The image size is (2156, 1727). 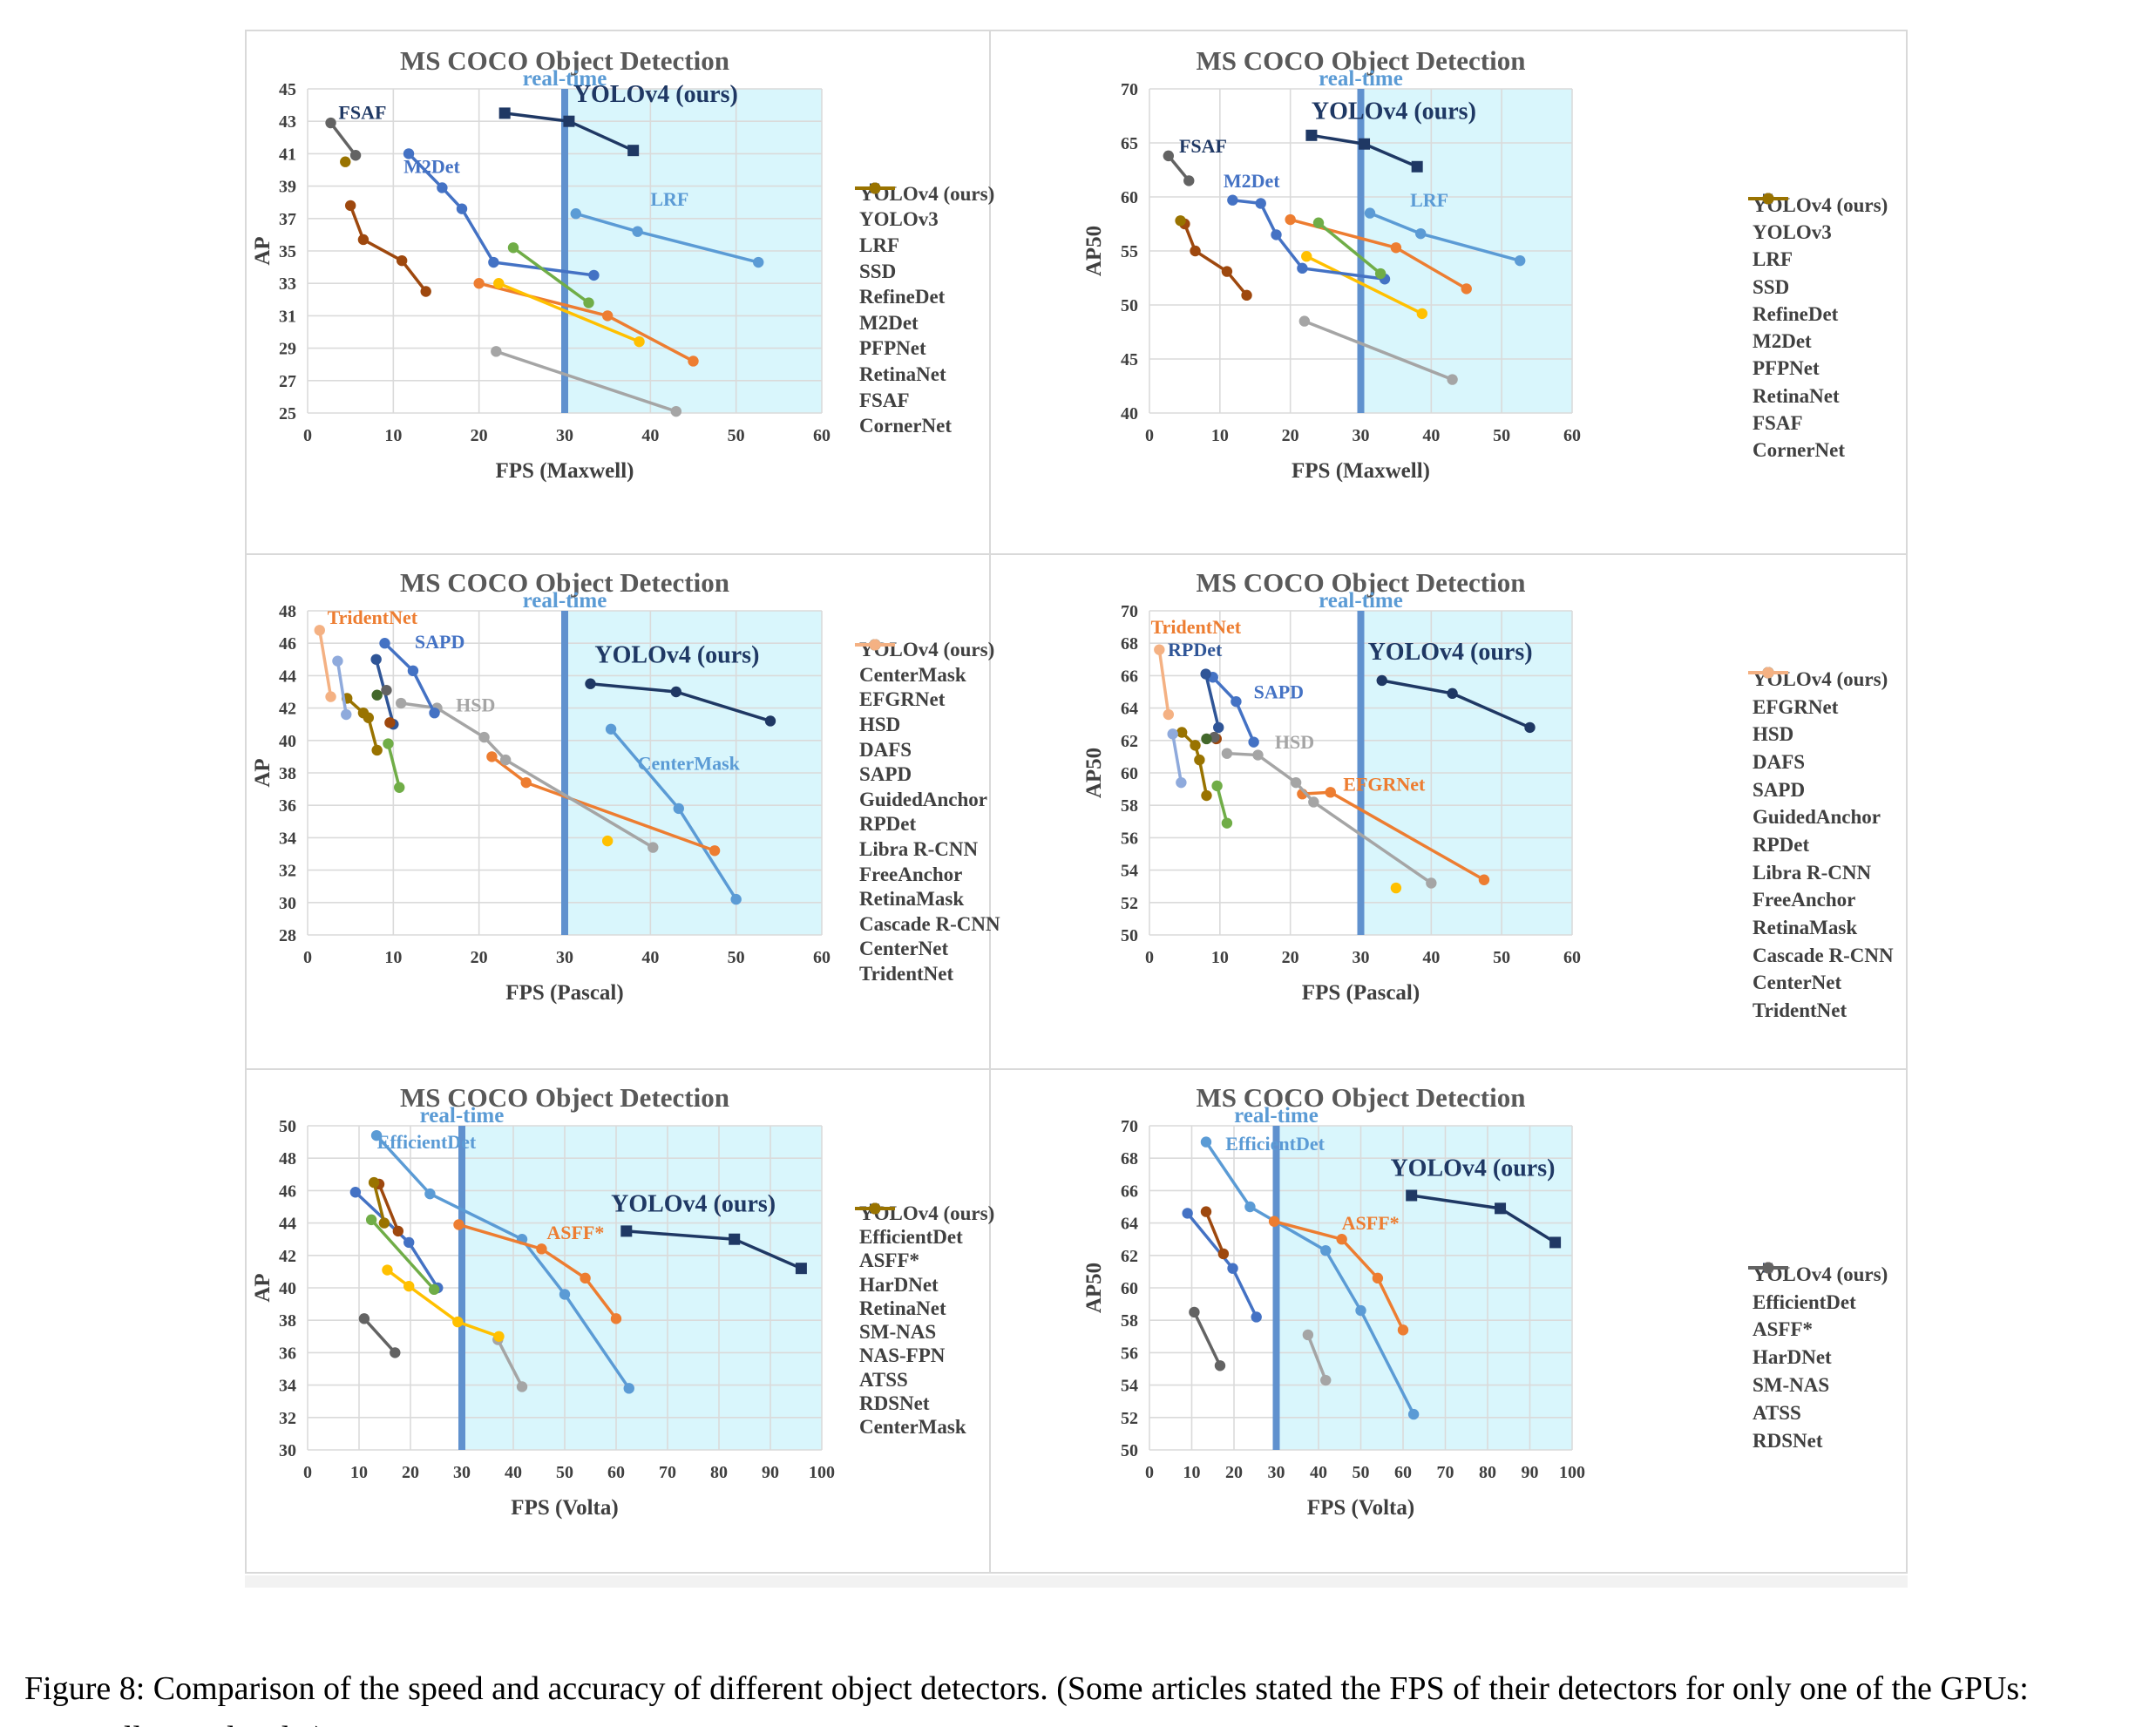 What do you see at coordinates (1817, 1344) in the screenshot?
I see `legend-item-ATSS: ATSS` at bounding box center [1817, 1344].